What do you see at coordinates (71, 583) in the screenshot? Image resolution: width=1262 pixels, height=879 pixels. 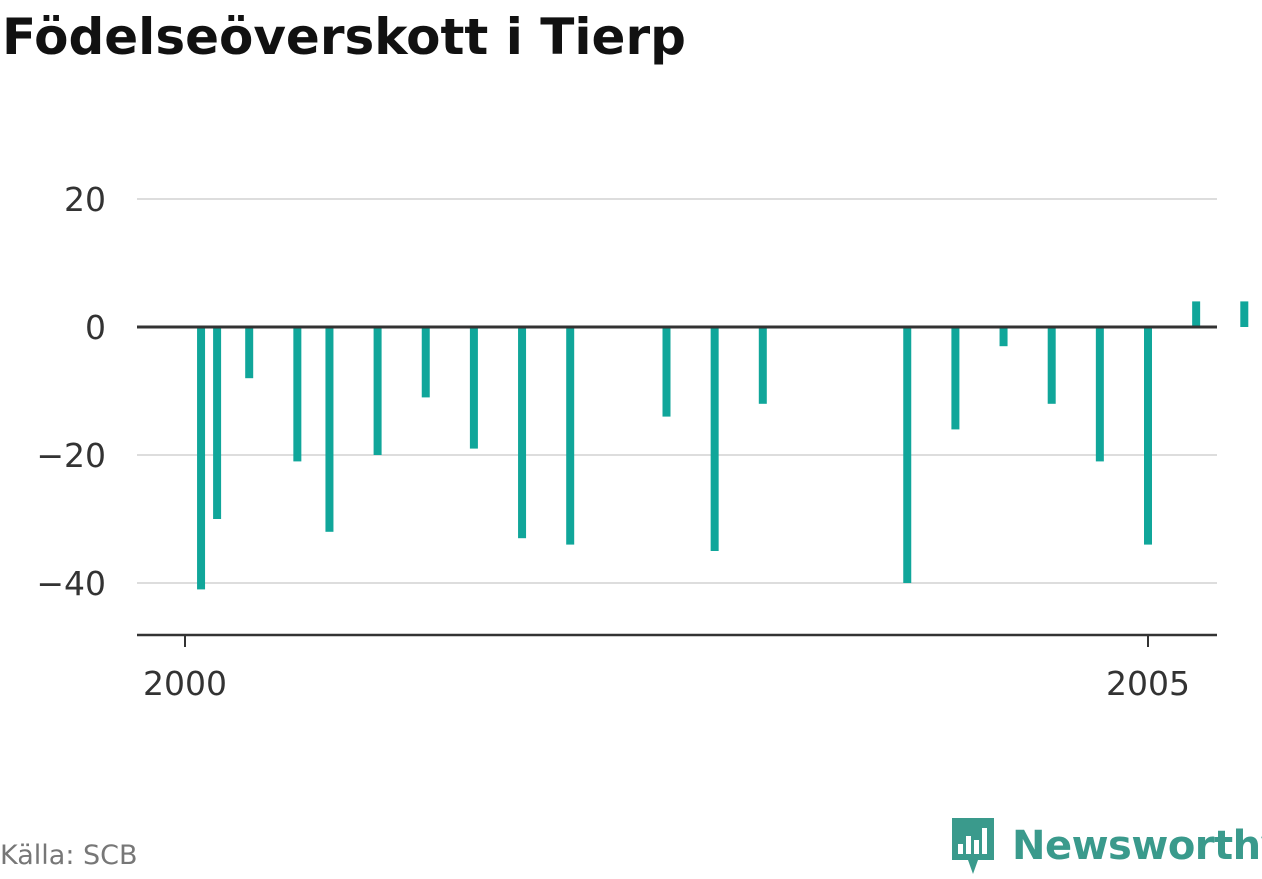 I see `y-tick-label: −40` at bounding box center [71, 583].